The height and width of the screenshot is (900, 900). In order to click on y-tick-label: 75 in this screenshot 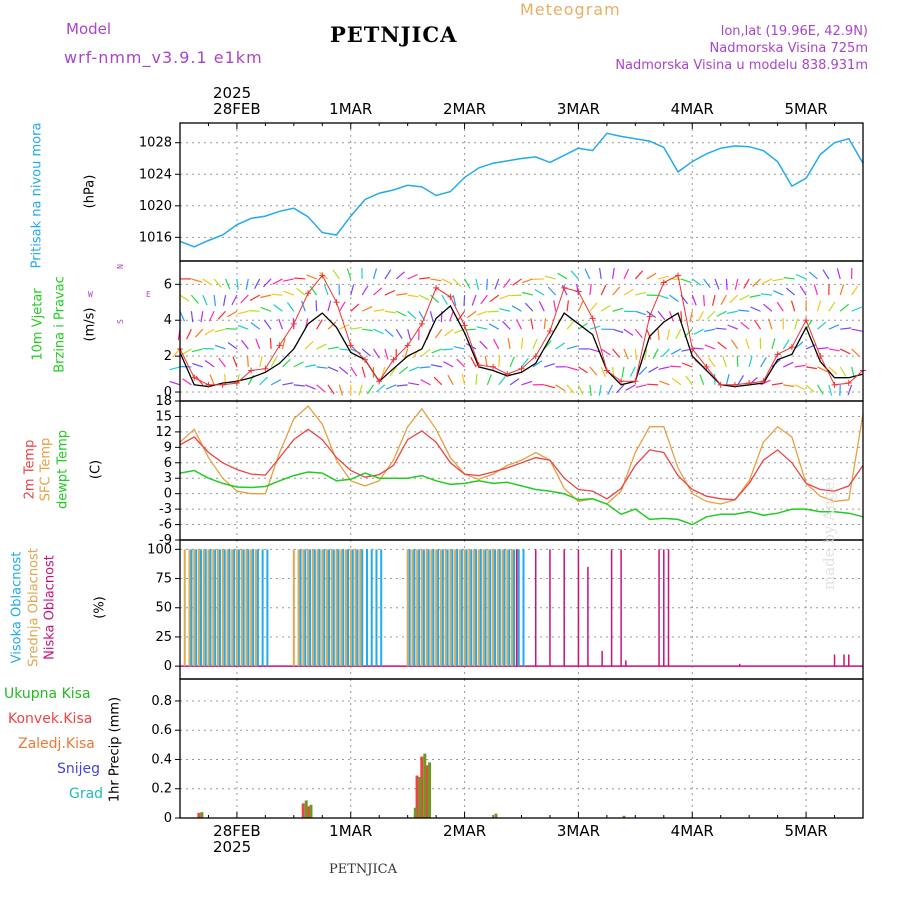, I will do `click(163, 579)`.